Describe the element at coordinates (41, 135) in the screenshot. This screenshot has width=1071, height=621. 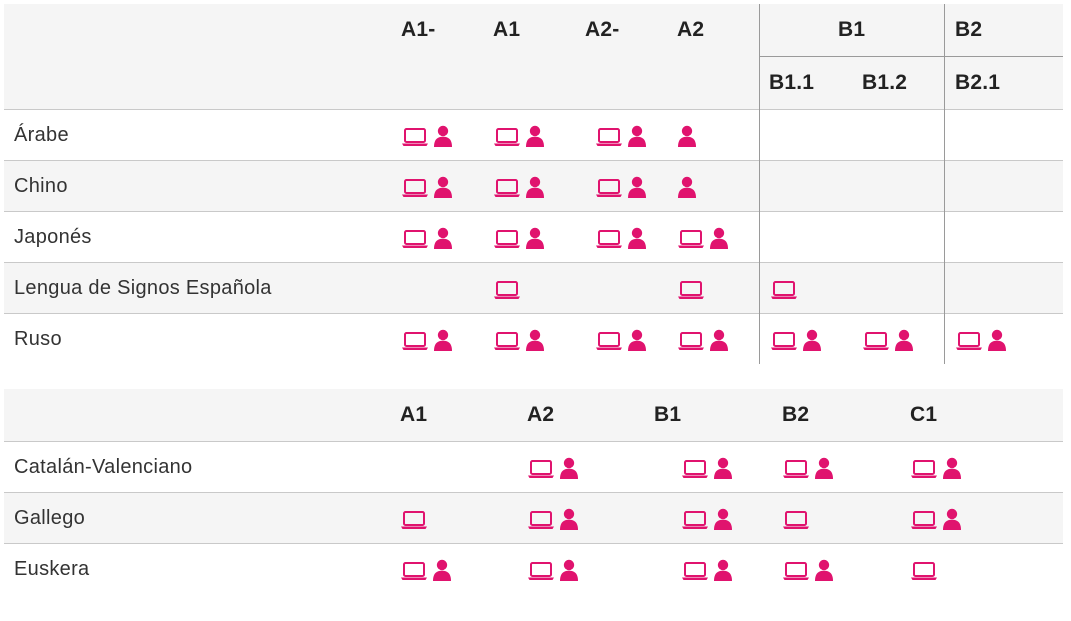
I see `language-name: Árabe` at that location.